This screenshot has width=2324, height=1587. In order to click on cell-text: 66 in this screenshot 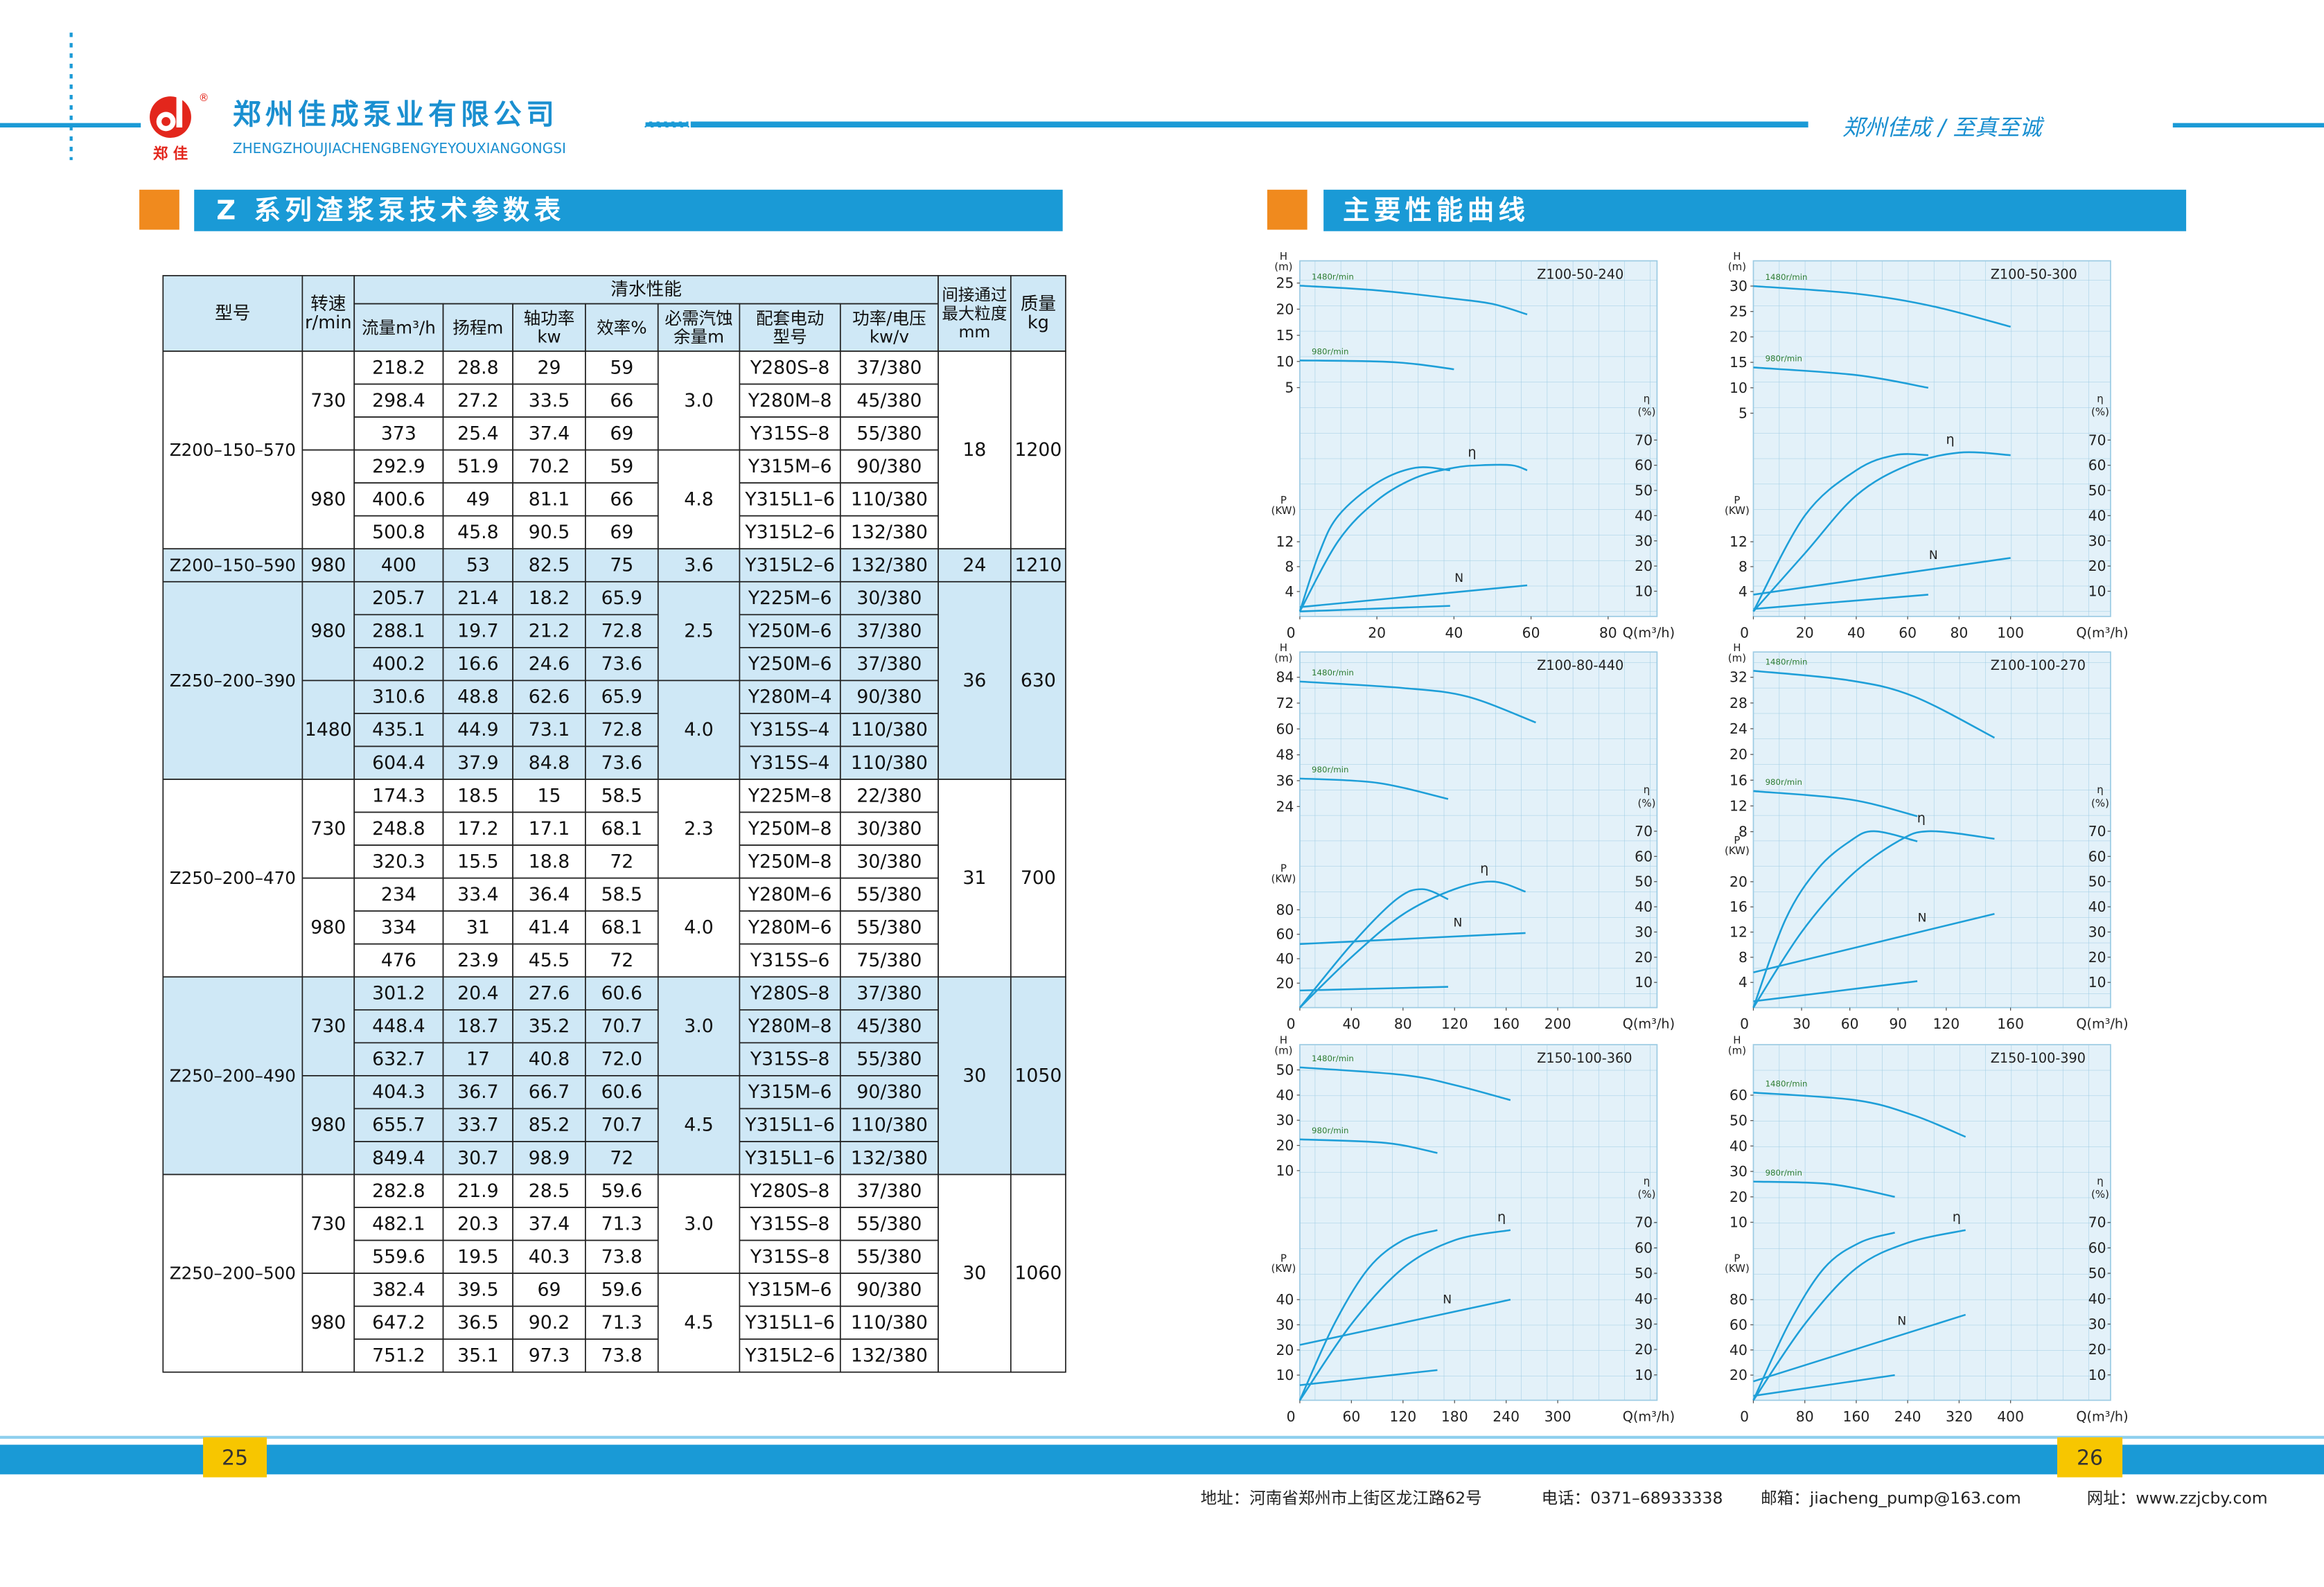, I will do `click(621, 499)`.